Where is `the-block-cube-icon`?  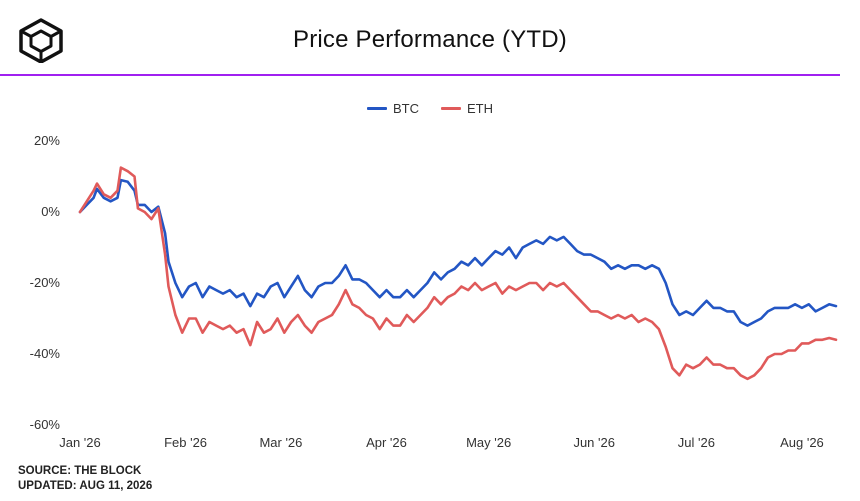
the-block-cube-icon is located at coordinates (41, 40).